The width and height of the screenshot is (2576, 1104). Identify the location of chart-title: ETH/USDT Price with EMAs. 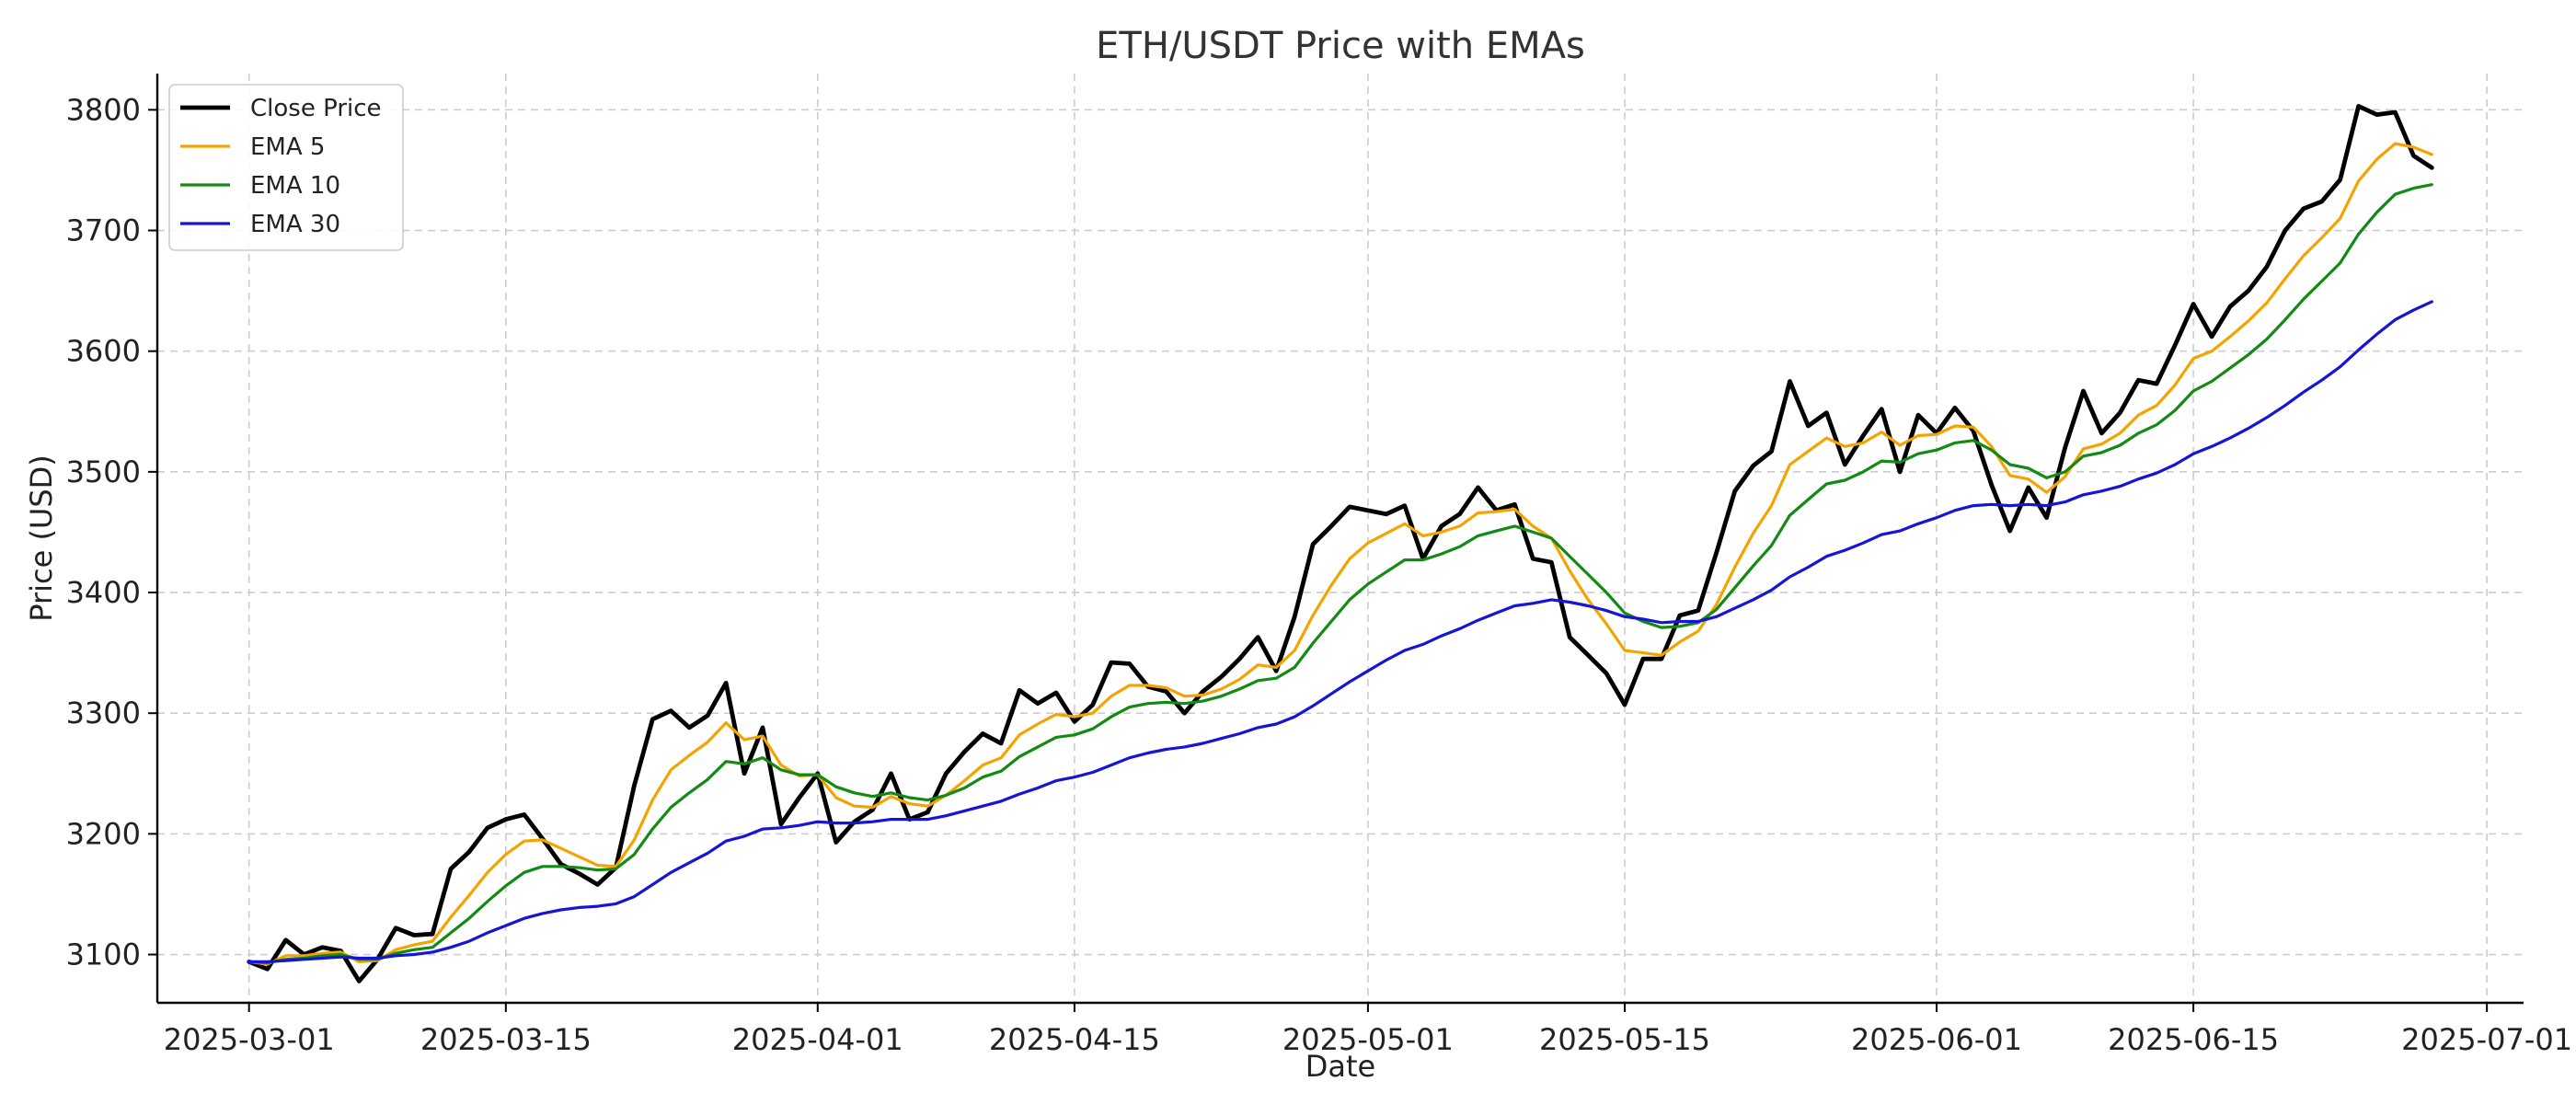
(1340, 46).